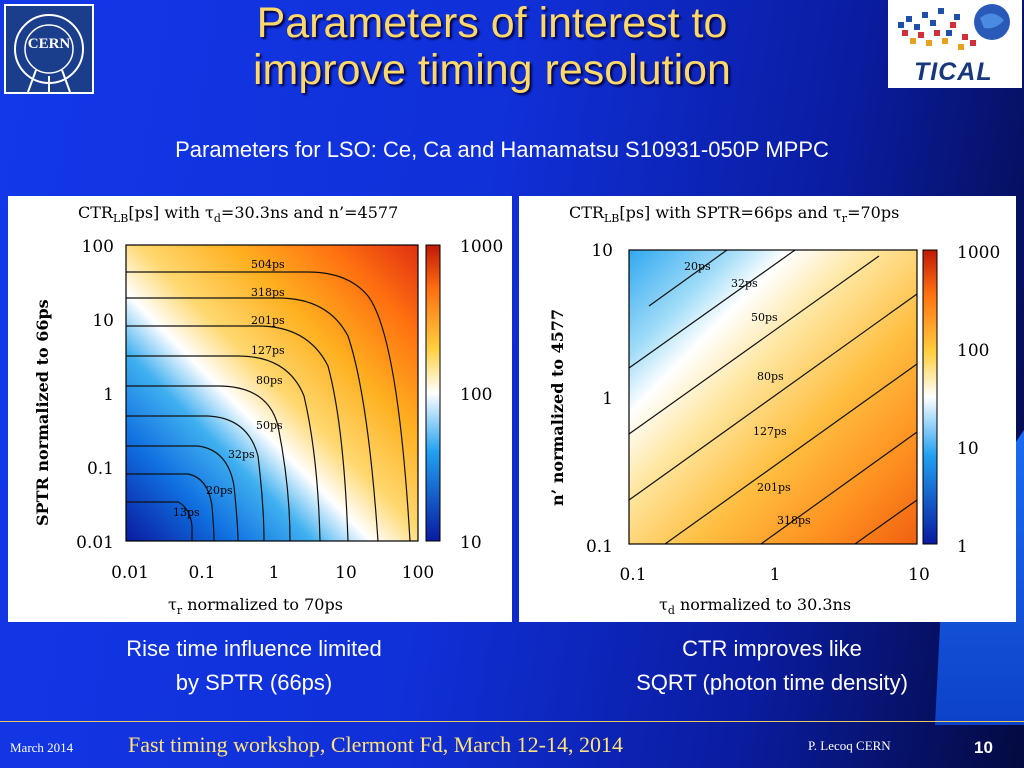 The width and height of the screenshot is (1024, 768). I want to click on x-tick-label: 0.01, so click(130, 573).